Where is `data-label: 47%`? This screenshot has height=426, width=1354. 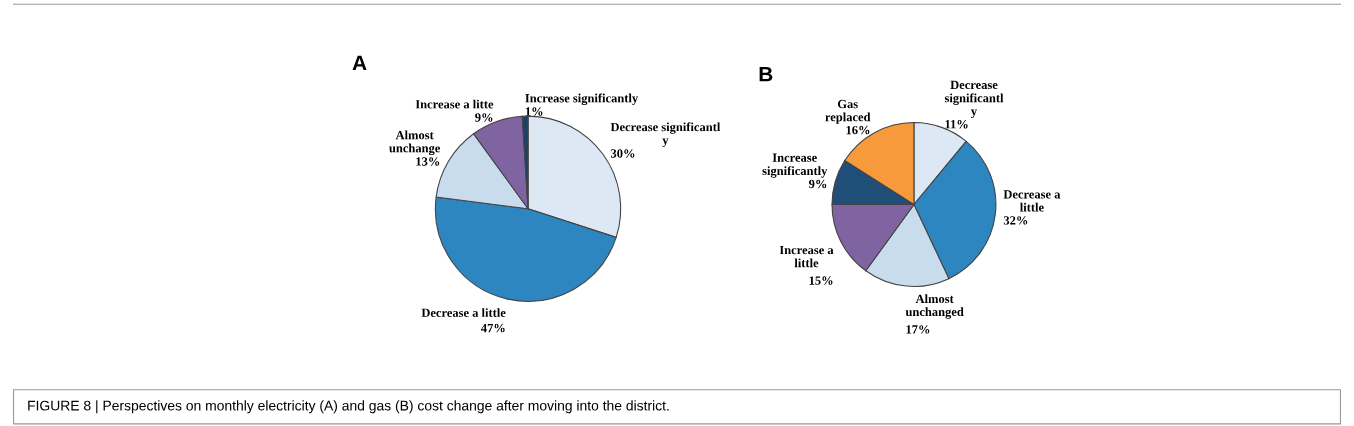
data-label: 47% is located at coordinates (493, 328).